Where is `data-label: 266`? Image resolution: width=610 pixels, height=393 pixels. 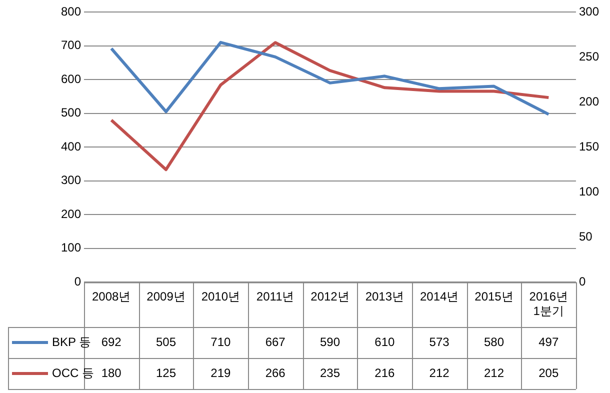 data-label: 266 is located at coordinates (275, 373).